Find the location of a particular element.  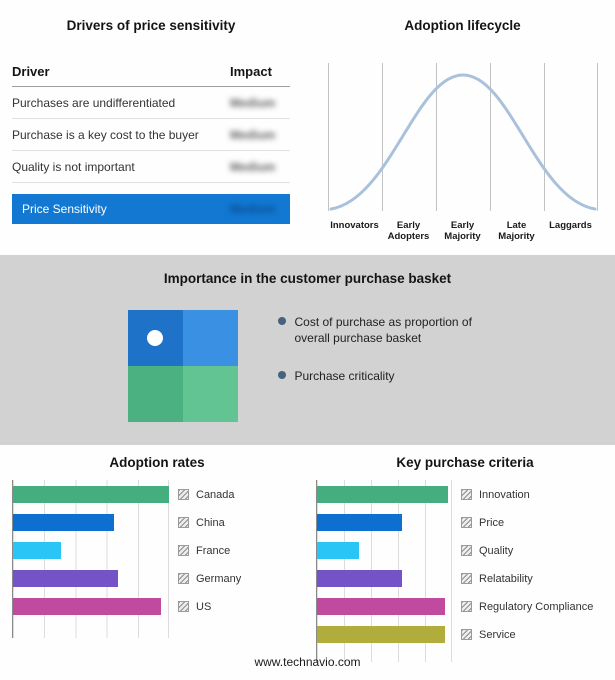

key-purchase-criteria-title: Key purchase criteria is located at coordinates (465, 462).